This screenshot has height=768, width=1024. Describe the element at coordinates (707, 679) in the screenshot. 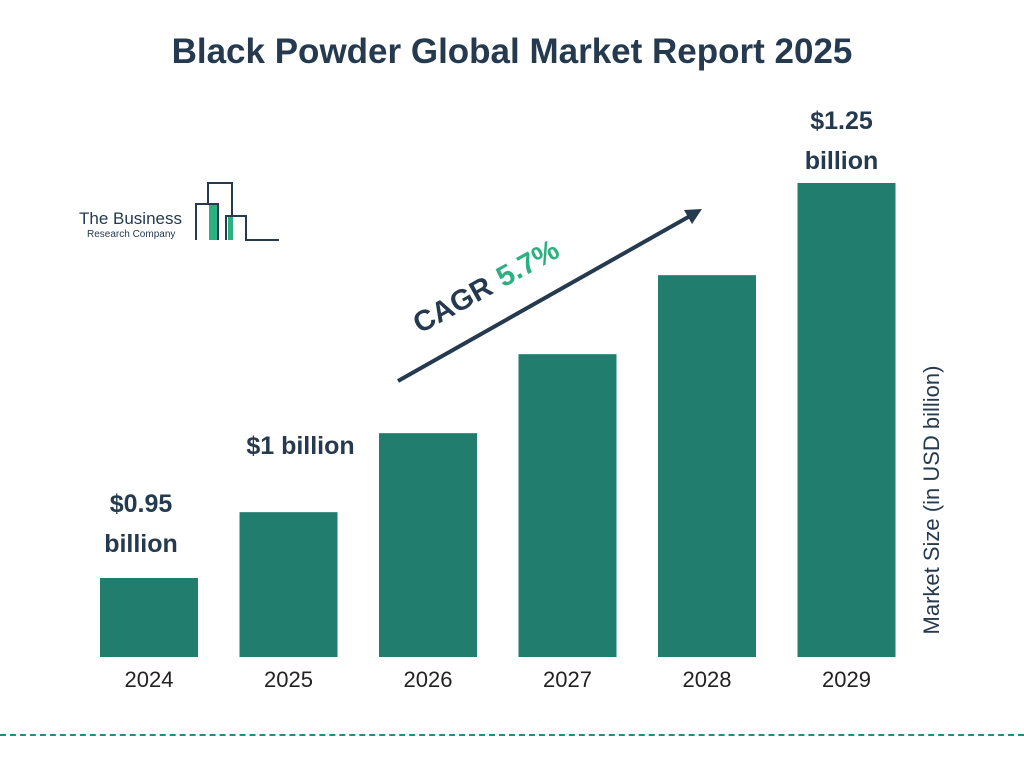

I see `x-tick-label: 2028` at that location.